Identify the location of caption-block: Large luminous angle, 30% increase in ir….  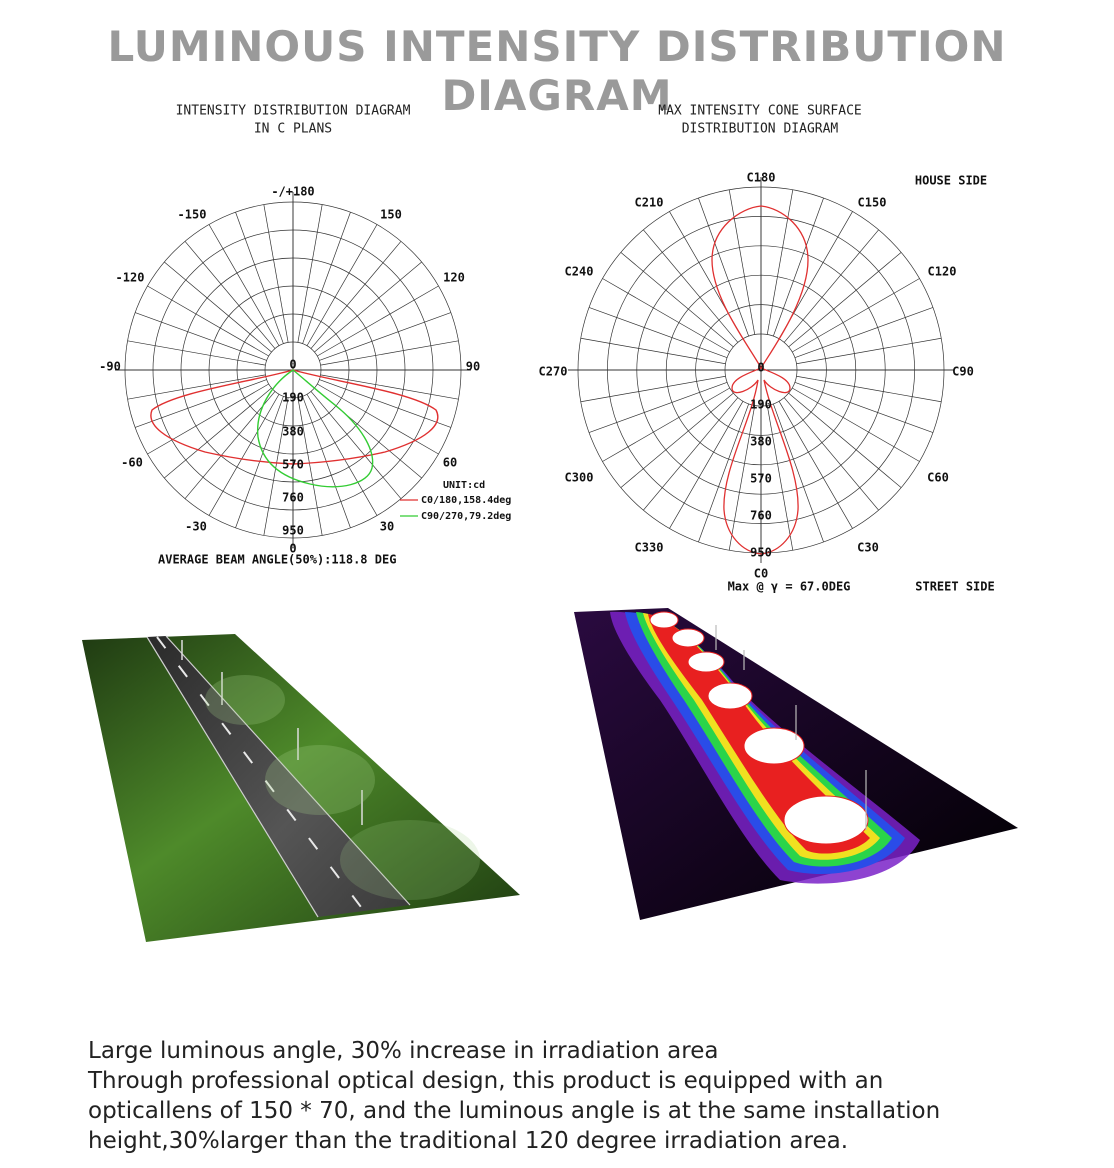
(583, 1096).